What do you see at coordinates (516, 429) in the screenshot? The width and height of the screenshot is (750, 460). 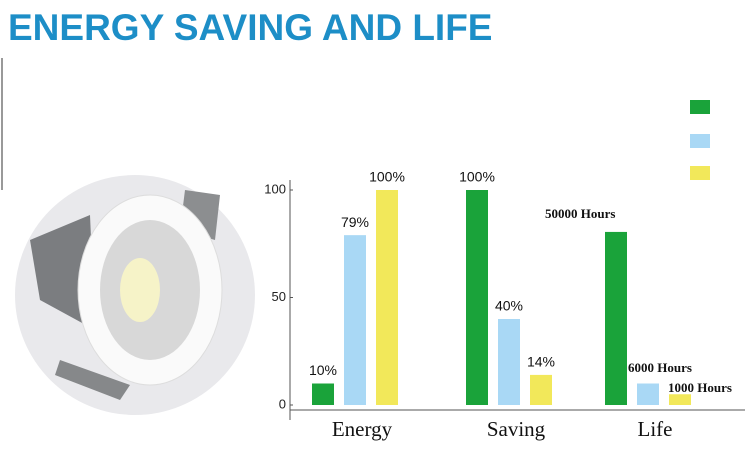 I see `x-tick-label: Saving` at bounding box center [516, 429].